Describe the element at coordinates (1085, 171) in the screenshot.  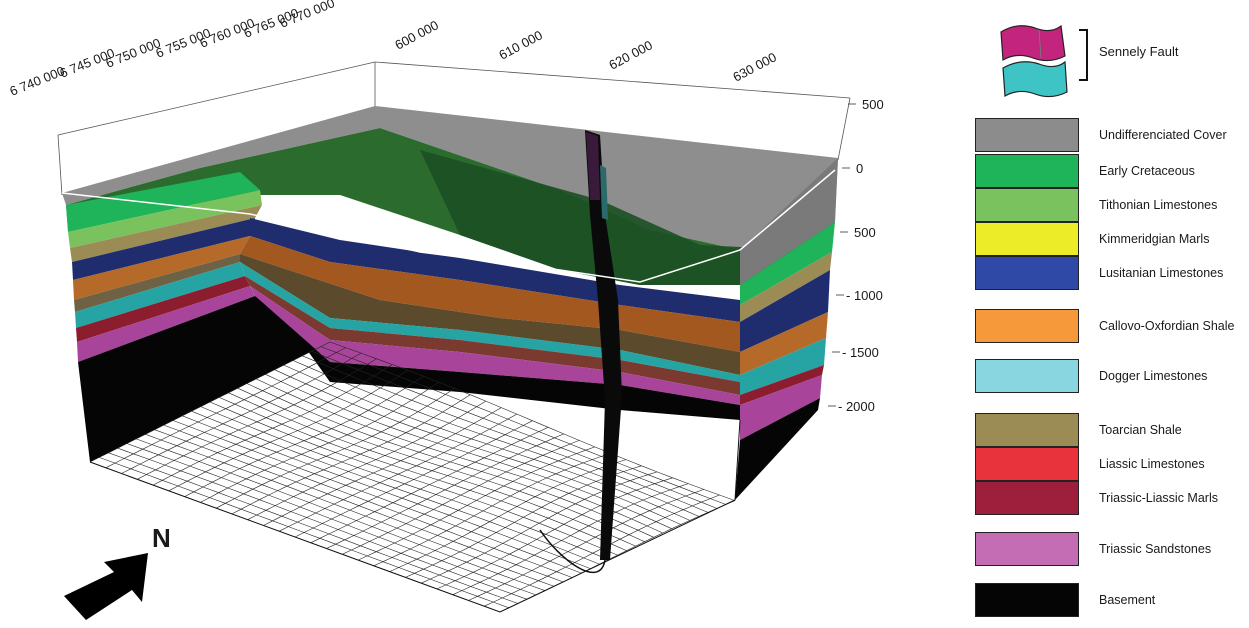
I see `legend-item: Early Cretaceous` at that location.